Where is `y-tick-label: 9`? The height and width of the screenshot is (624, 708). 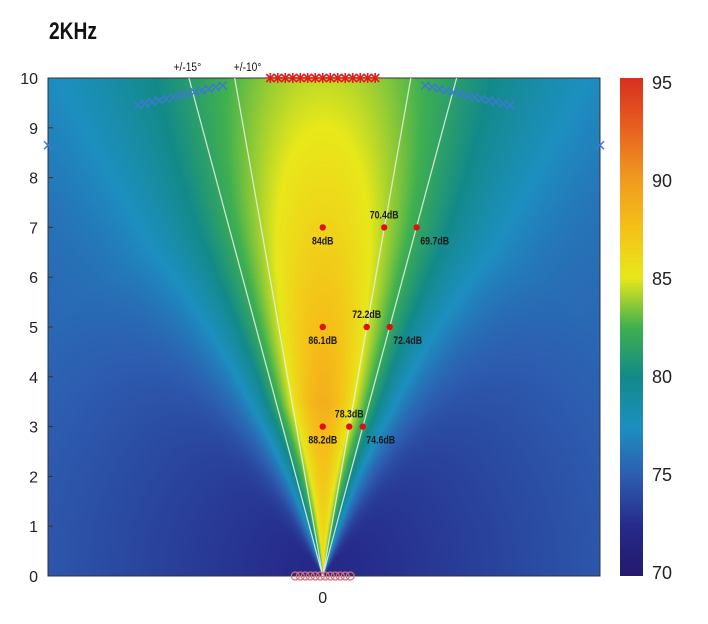
y-tick-label: 9 is located at coordinates (33, 129).